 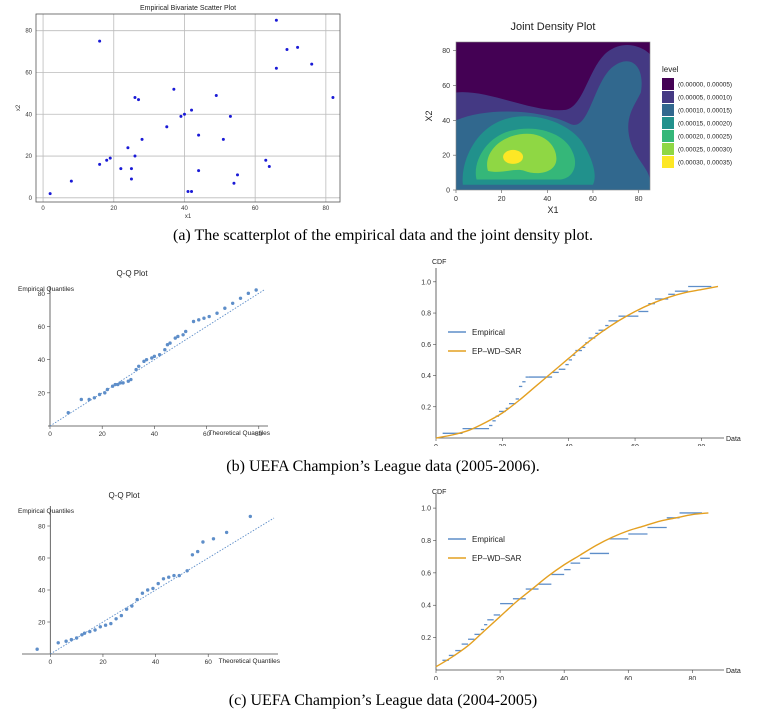 I want to click on qq-xtick-label: 80, so click(x=259, y=434).